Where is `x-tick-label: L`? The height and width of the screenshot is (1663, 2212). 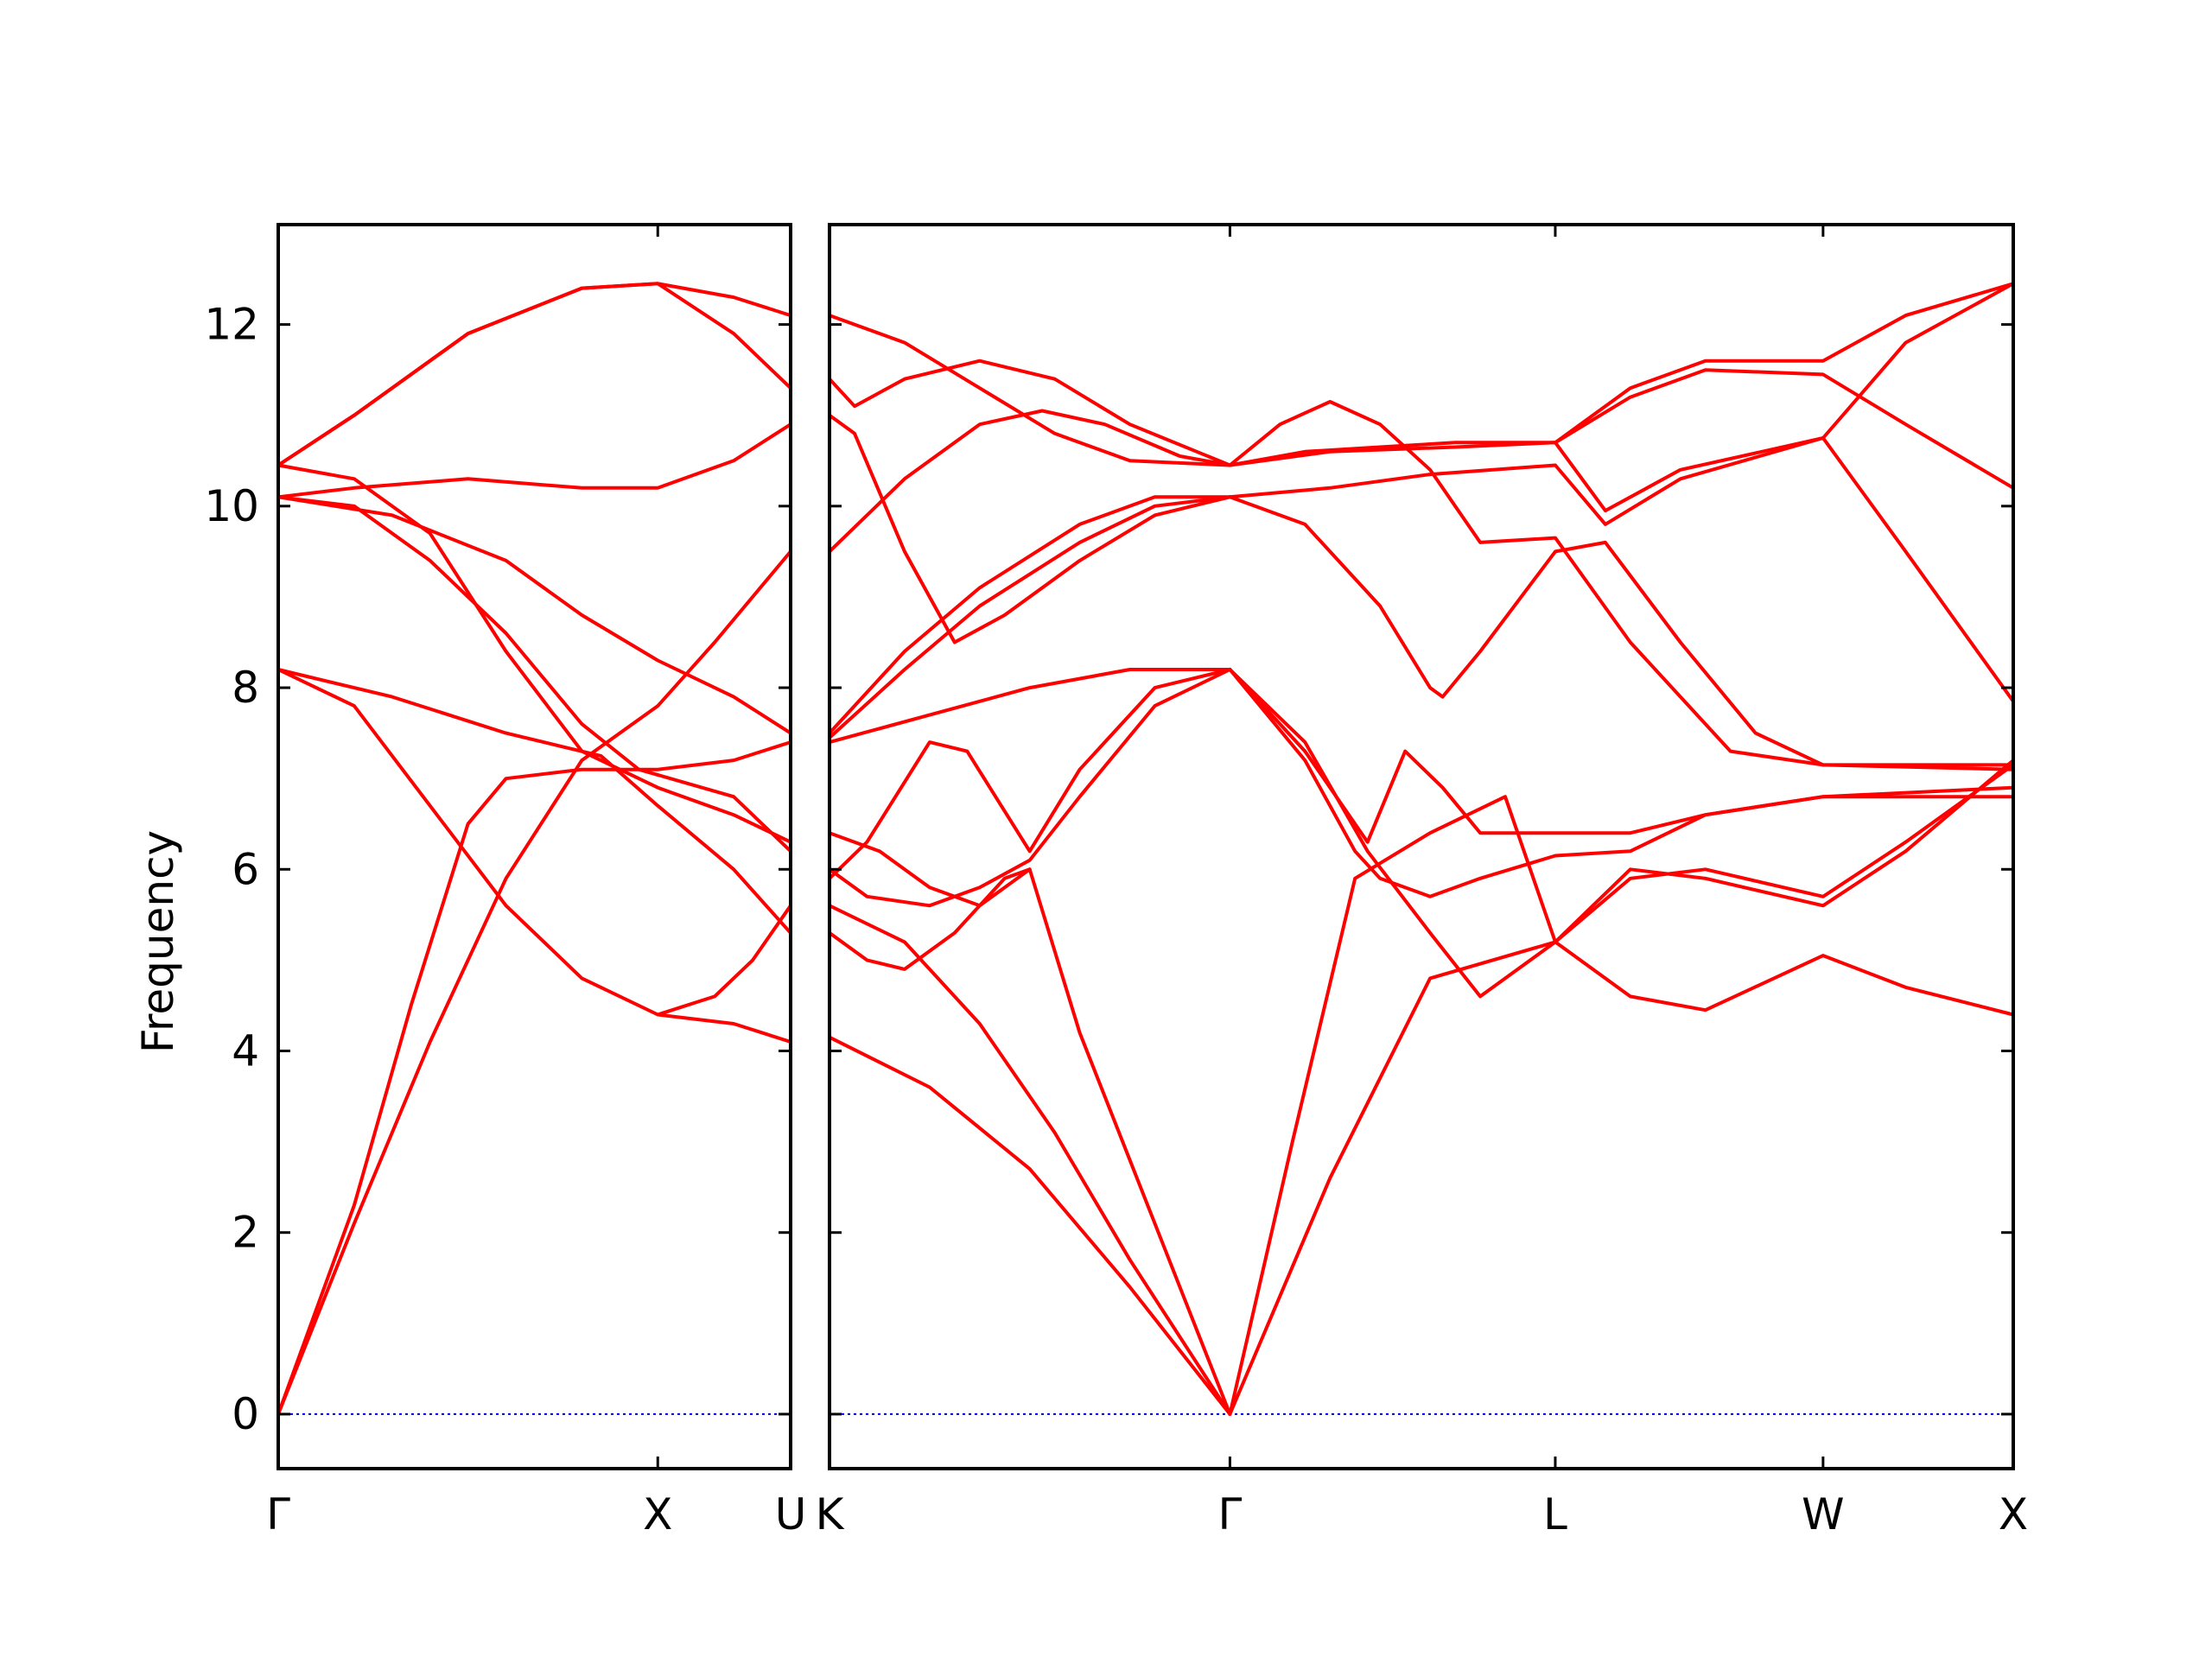
x-tick-label: L is located at coordinates (1555, 1514).